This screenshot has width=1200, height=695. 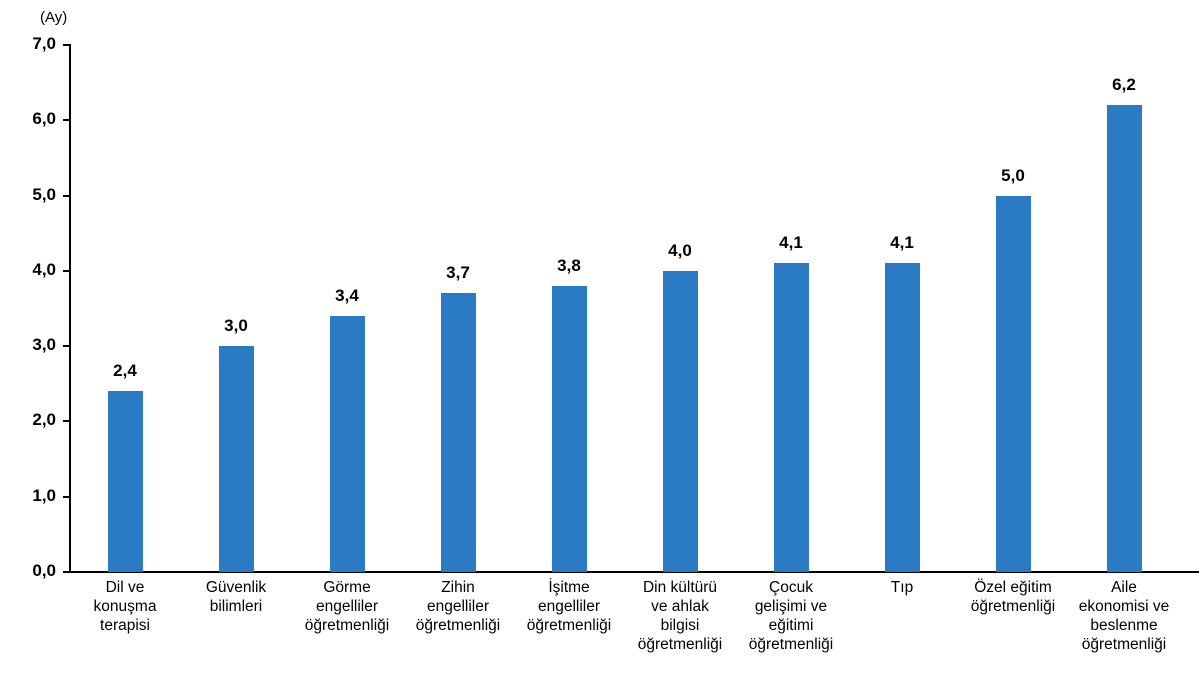 What do you see at coordinates (569, 265) in the screenshot?
I see `bar-value-label: 3,8` at bounding box center [569, 265].